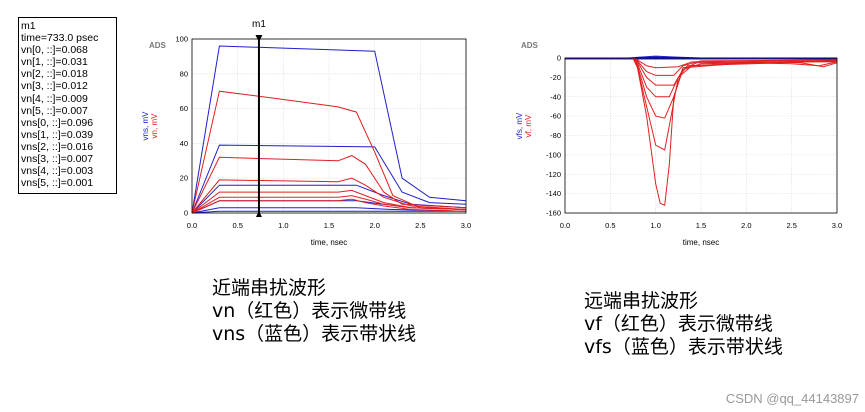 The height and width of the screenshot is (412, 865). I want to click on y-tick-label: -140, so click(553, 193).